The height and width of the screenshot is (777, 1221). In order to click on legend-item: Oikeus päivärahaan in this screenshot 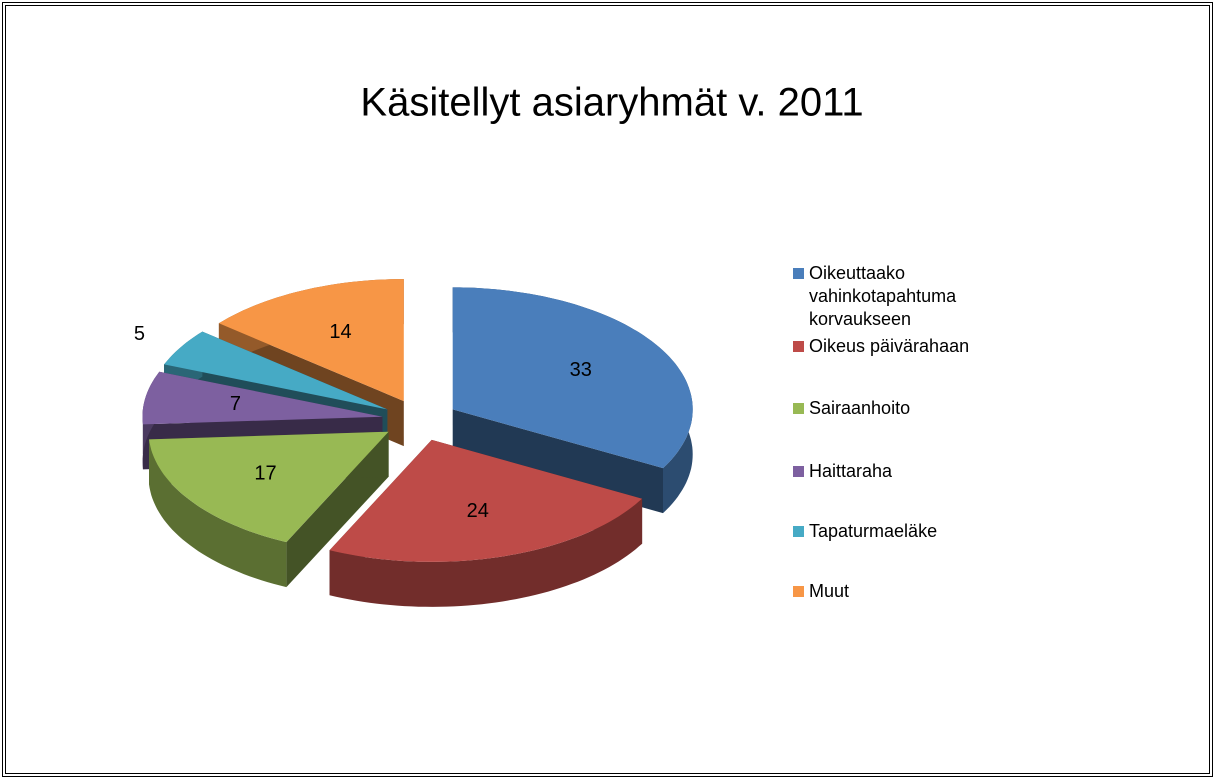, I will do `click(881, 346)`.